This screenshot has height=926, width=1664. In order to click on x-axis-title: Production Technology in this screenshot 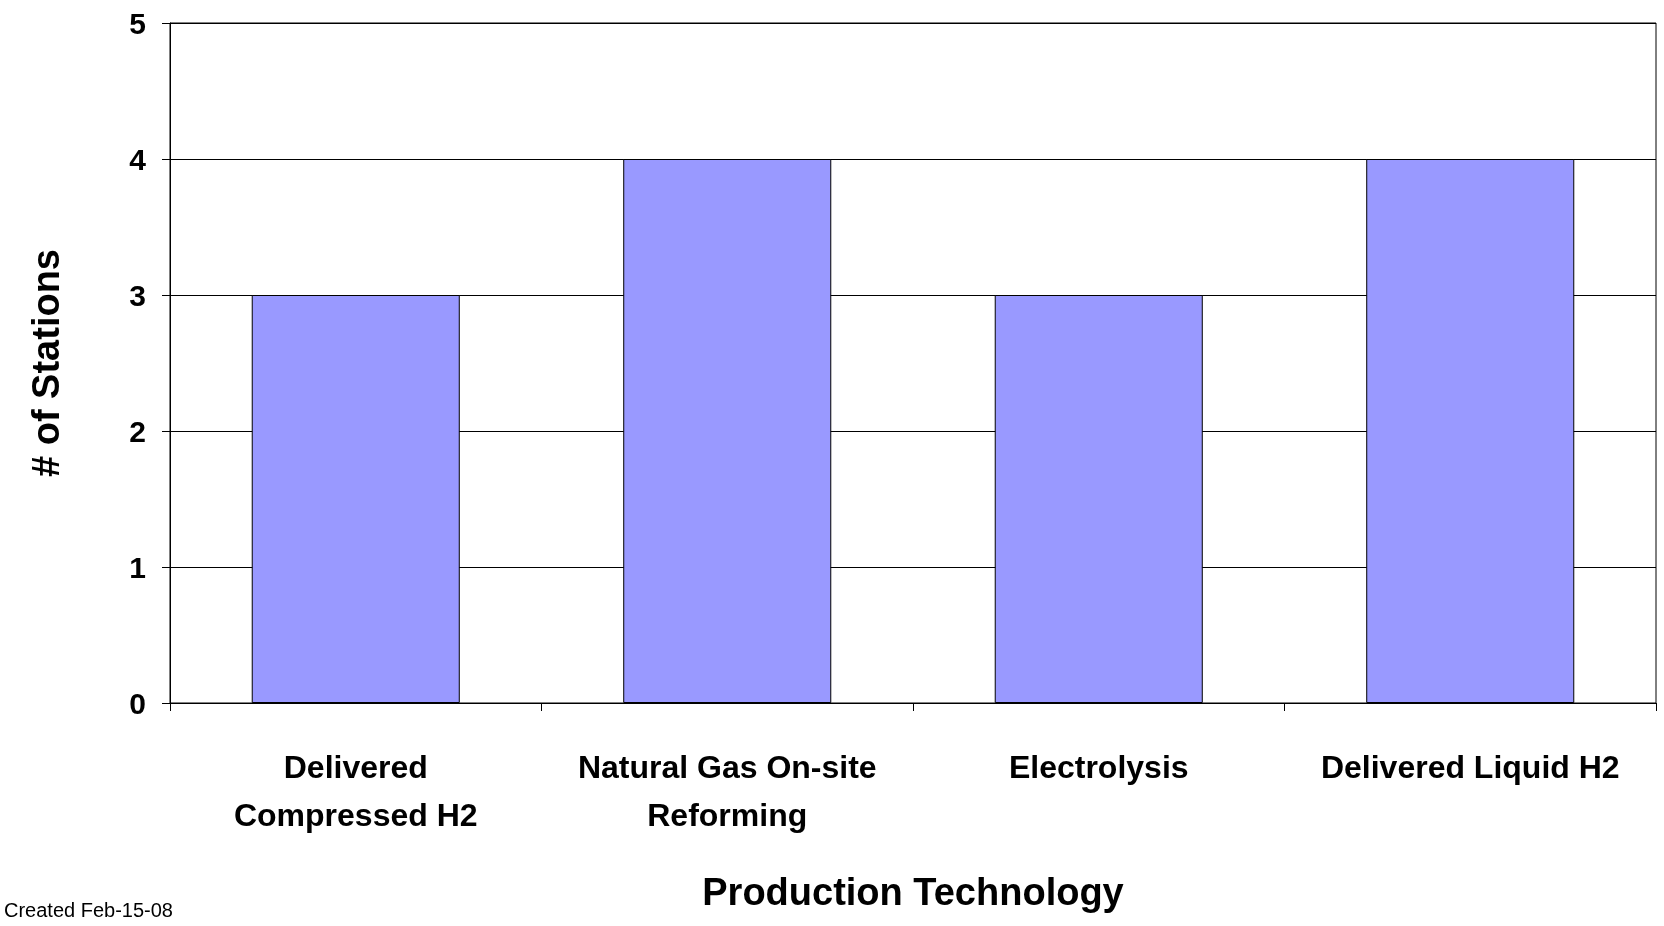, I will do `click(913, 892)`.